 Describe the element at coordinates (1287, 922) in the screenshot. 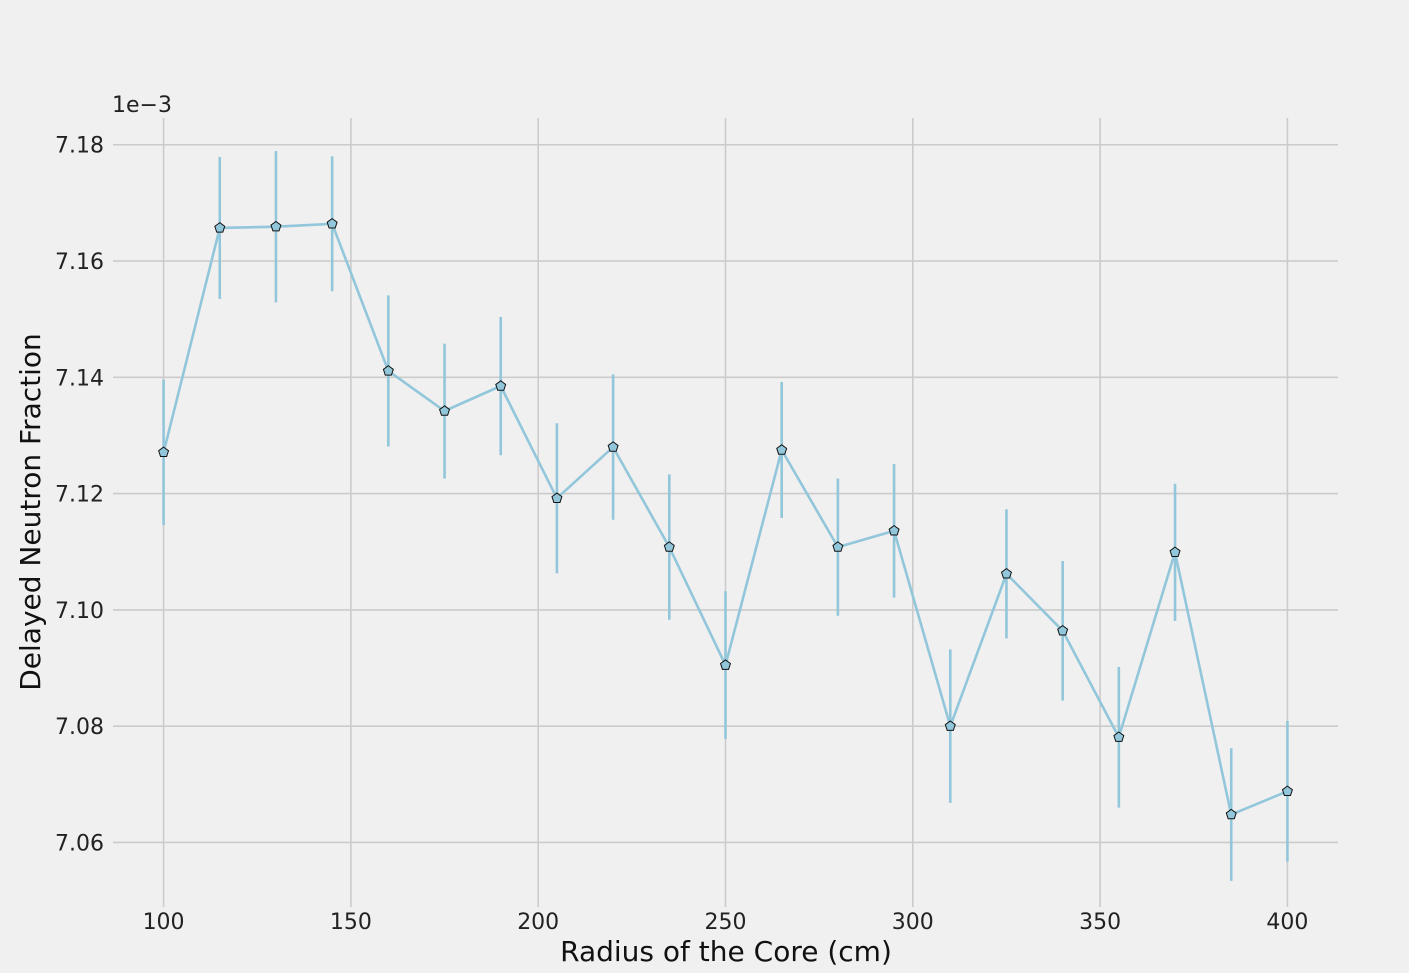

I see `x-tick-label: 400` at that location.